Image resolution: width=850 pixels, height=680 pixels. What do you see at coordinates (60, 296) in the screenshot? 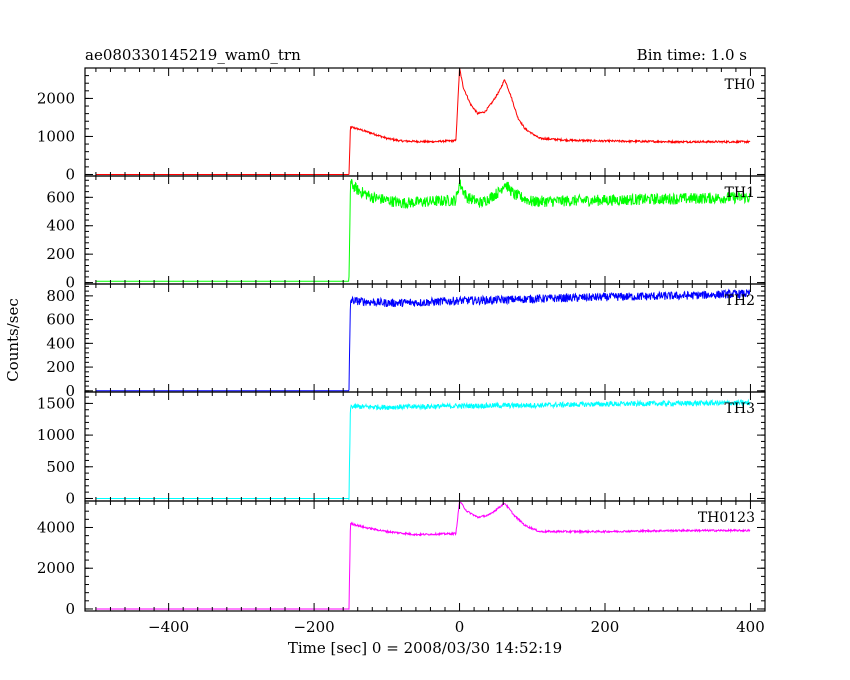
I see `y-tick-label-th2: 800` at bounding box center [60, 296].